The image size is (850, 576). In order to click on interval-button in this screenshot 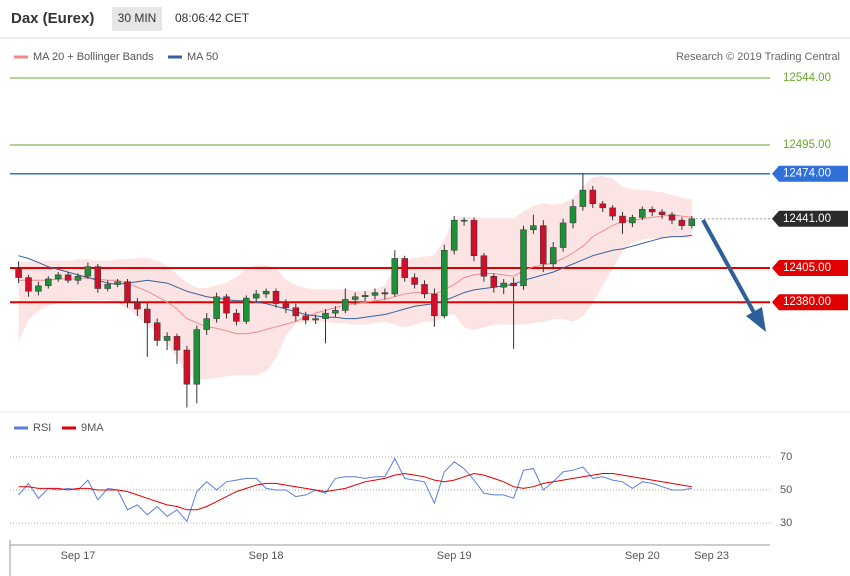, I will do `click(137, 19)`.